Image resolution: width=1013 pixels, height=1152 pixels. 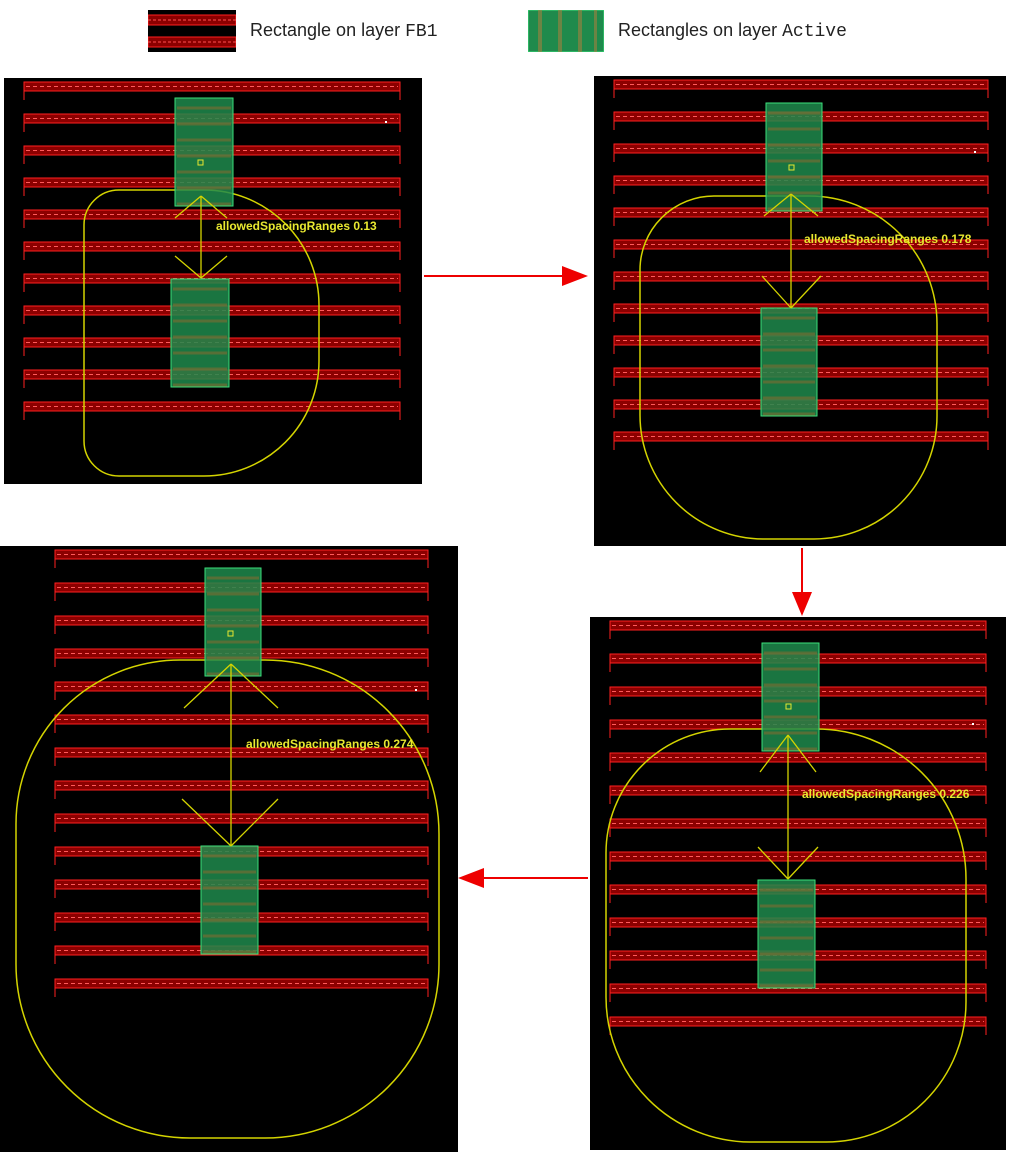 I want to click on legend-active: Rectangles on layer Active, so click(x=687, y=31).